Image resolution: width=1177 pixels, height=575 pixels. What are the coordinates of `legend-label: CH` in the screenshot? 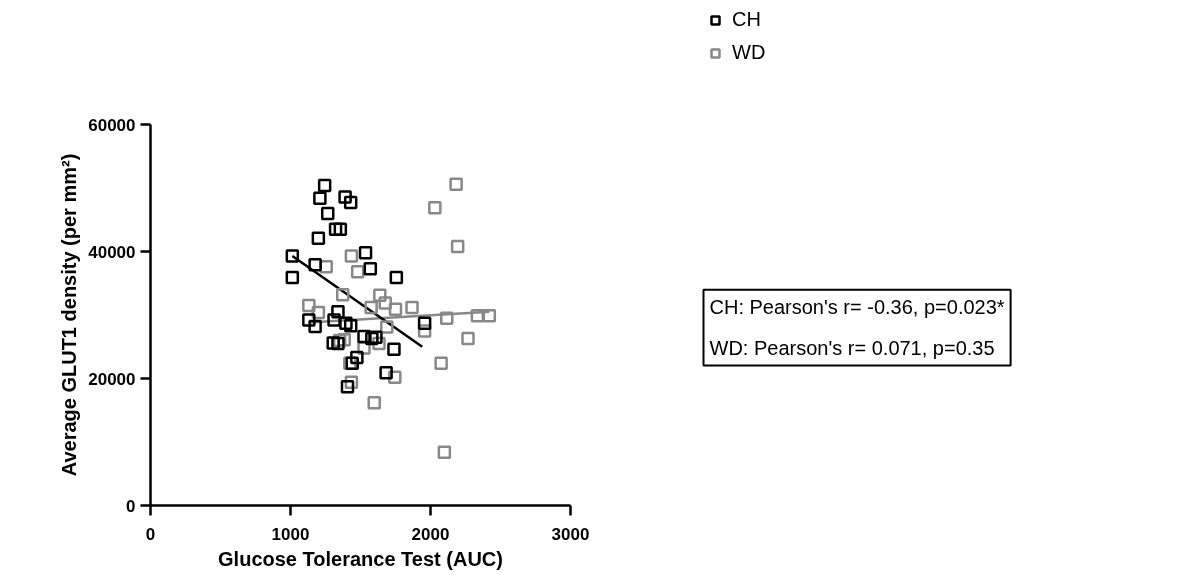 It's located at (746, 19).